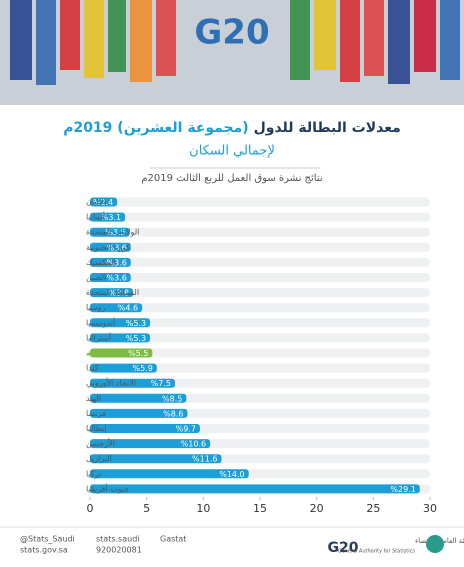 This screenshot has width=464, height=567. I want to click on x-tick-label: 5, so click(146, 508).